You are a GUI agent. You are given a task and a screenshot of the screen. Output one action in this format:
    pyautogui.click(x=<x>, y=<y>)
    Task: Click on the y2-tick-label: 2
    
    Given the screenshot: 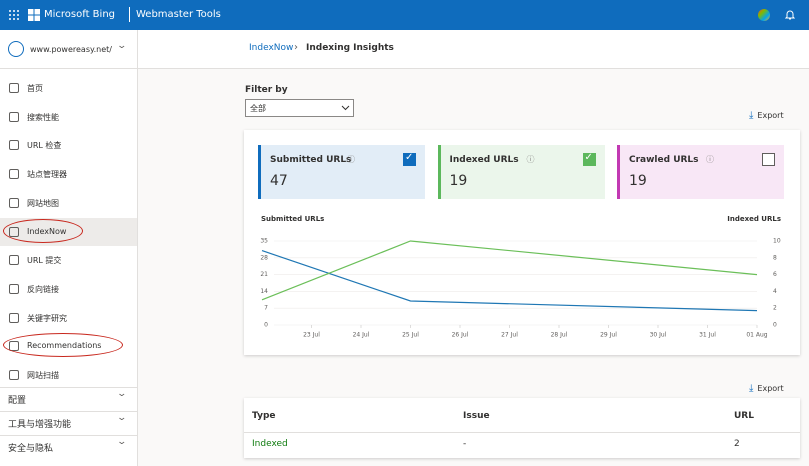 What is the action you would take?
    pyautogui.click(x=775, y=308)
    